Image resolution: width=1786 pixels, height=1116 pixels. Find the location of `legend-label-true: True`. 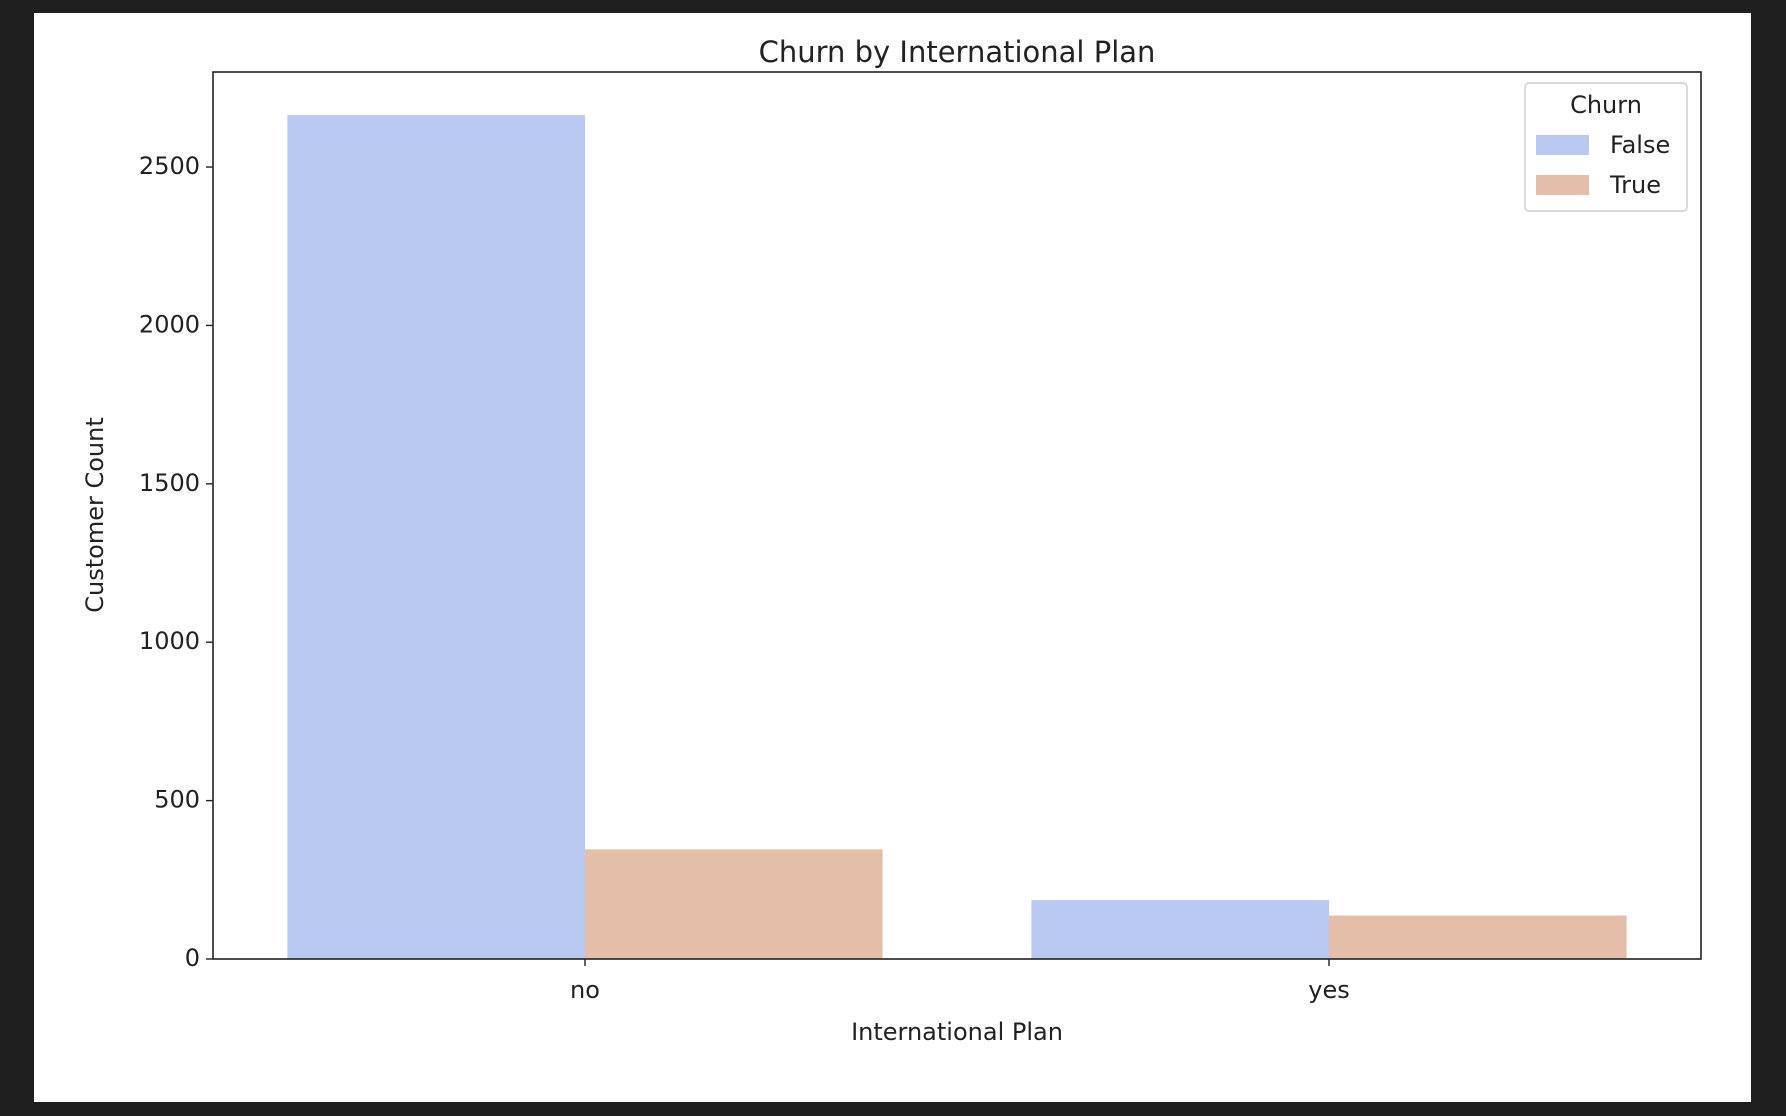

legend-label-true: True is located at coordinates (1635, 185).